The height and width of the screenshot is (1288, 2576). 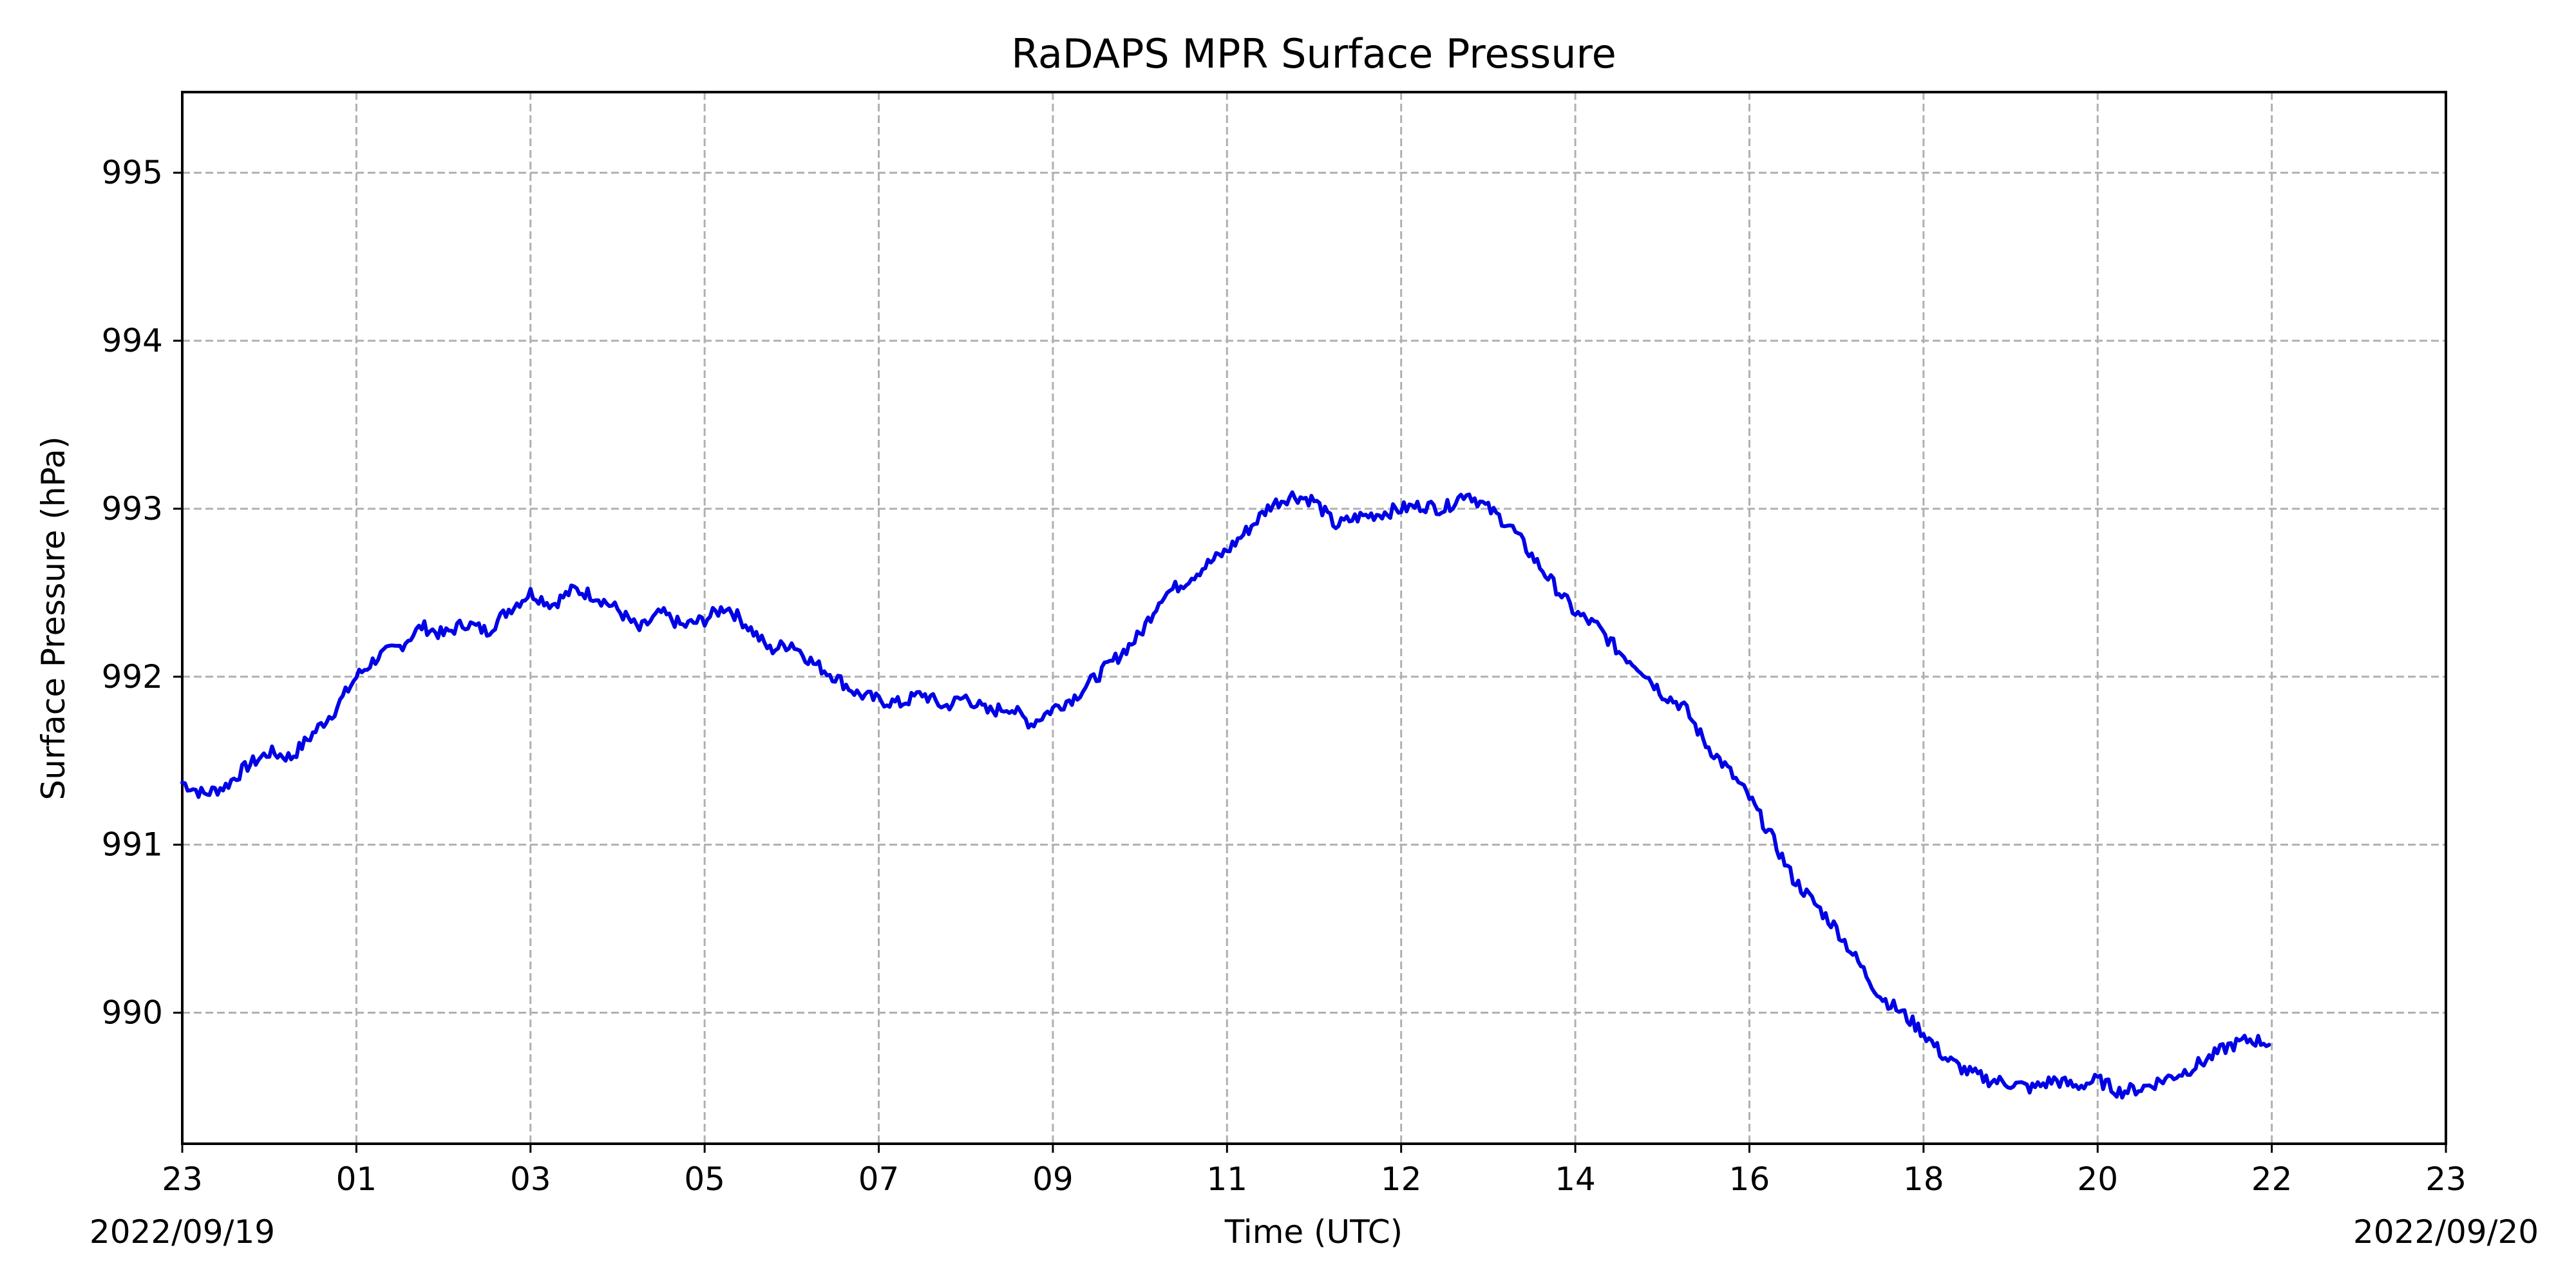 What do you see at coordinates (132, 1013) in the screenshot?
I see `y-tick-label: 990` at bounding box center [132, 1013].